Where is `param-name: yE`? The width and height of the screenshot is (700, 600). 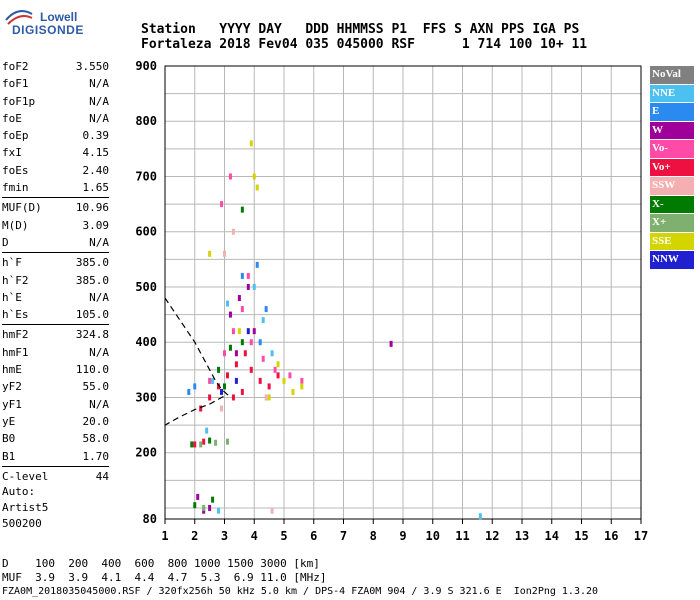 param-name: yE is located at coordinates (9, 421).